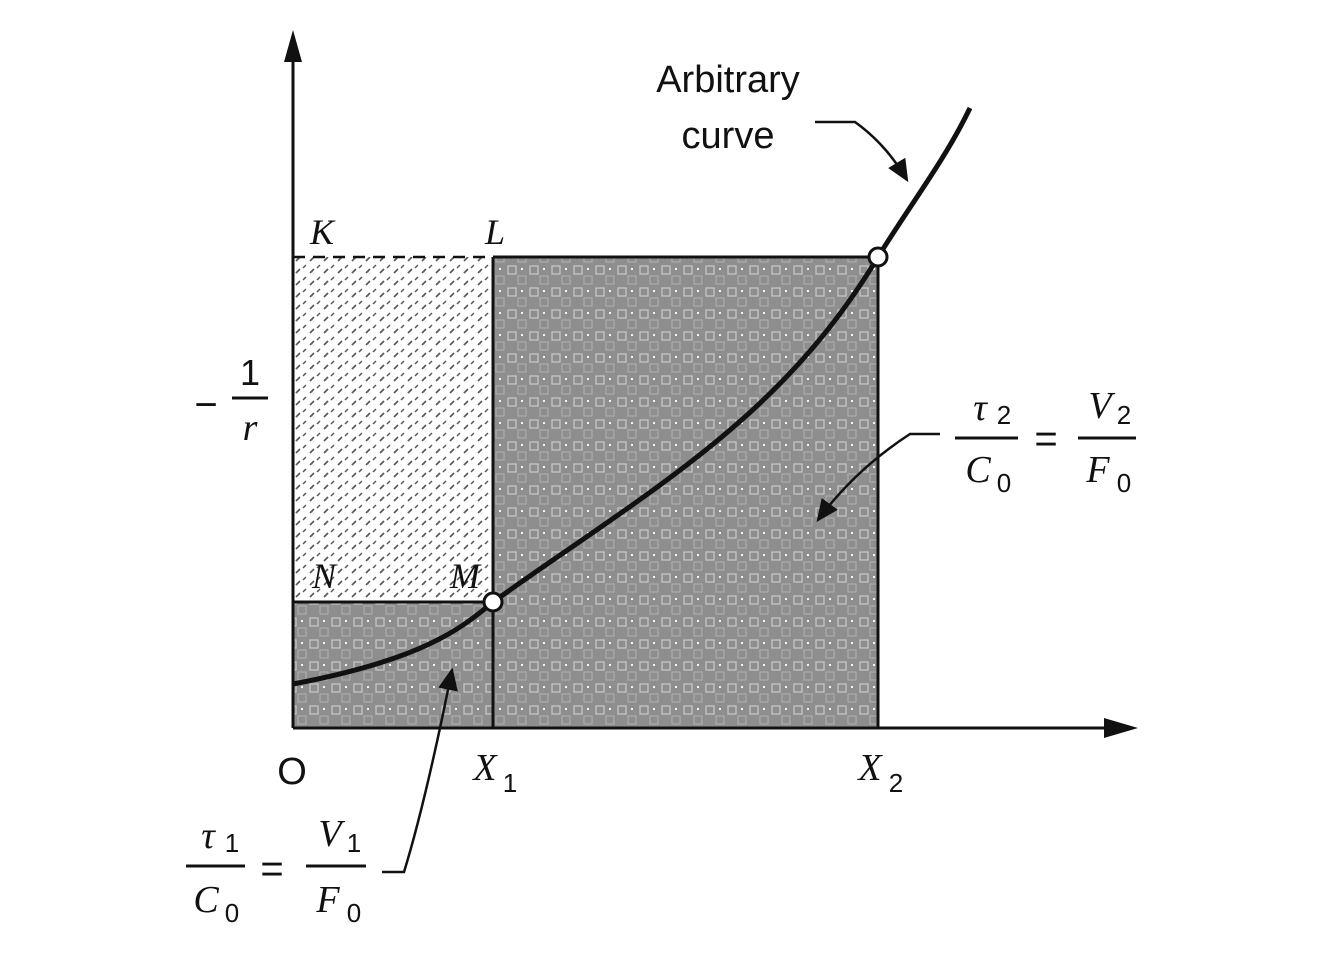 The image size is (1344, 960). What do you see at coordinates (231, 400) in the screenshot?
I see `y-axis-label: − 1 r` at bounding box center [231, 400].